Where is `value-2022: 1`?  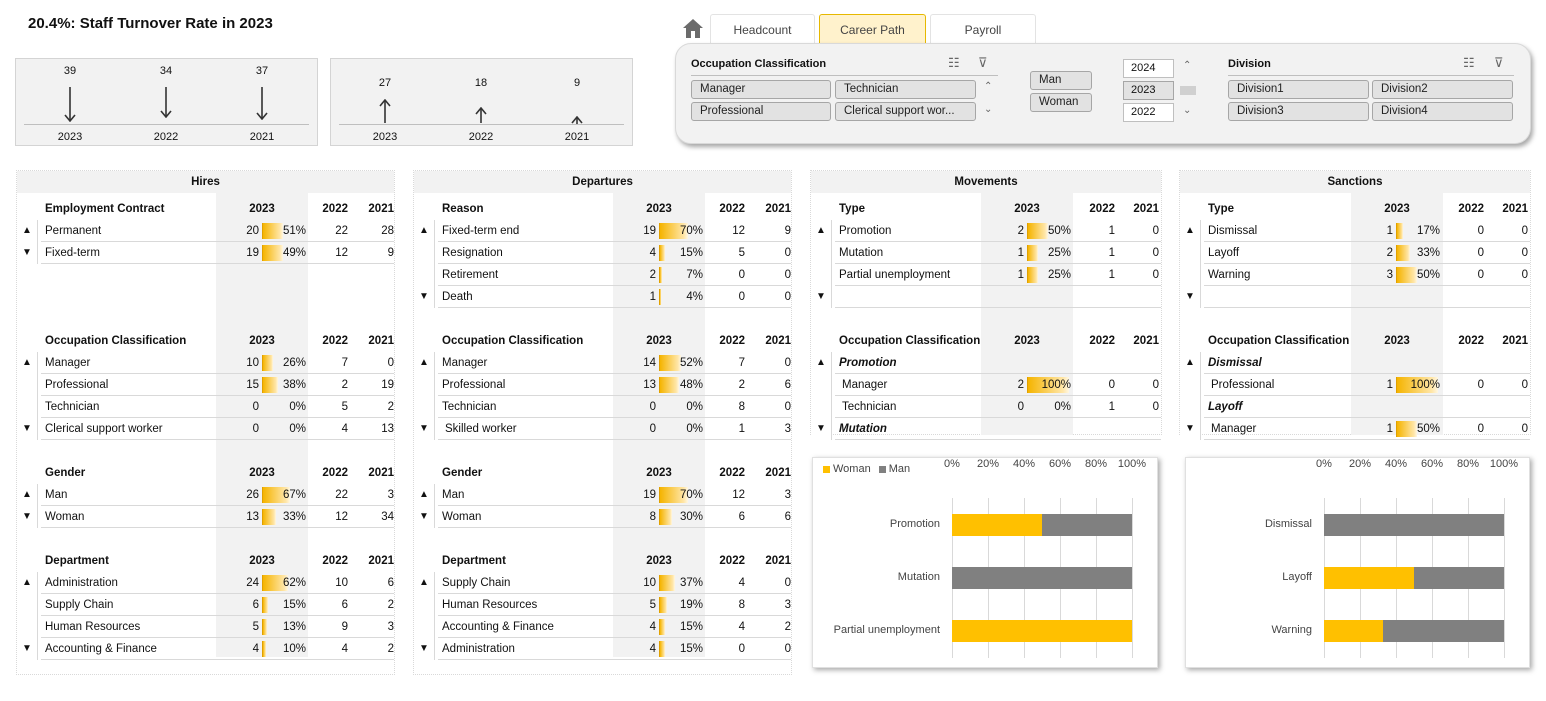
value-2022: 1 is located at coordinates (1111, 253).